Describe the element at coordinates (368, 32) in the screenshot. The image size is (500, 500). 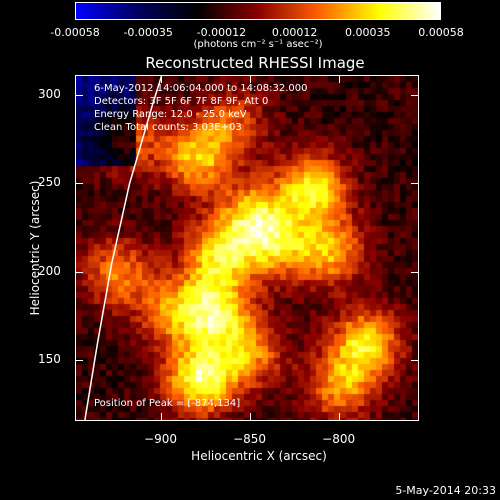
I see `colorbar-tick-label: 0.00035` at that location.